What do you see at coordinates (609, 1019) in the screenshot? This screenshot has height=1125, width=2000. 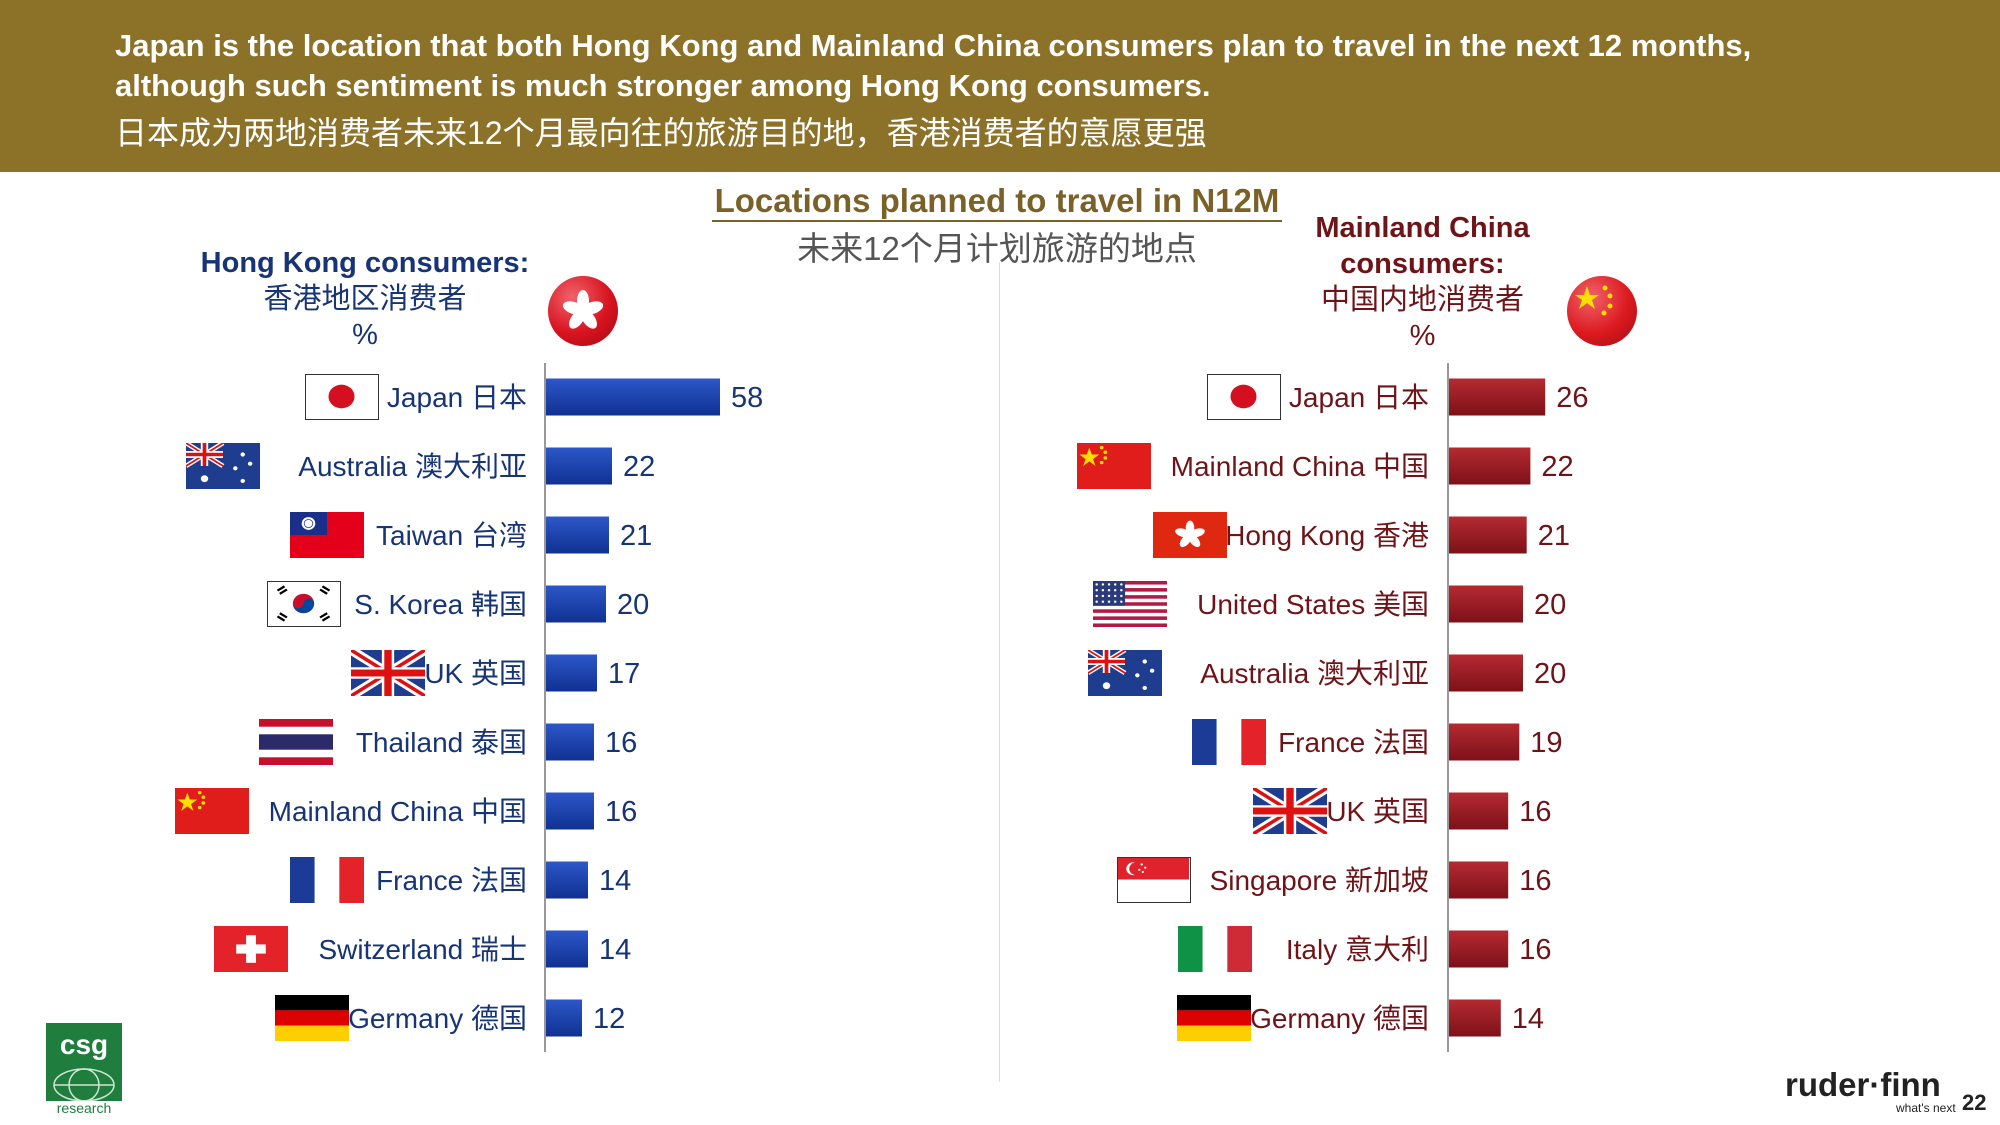 I see `hk-value-label: 12` at bounding box center [609, 1019].